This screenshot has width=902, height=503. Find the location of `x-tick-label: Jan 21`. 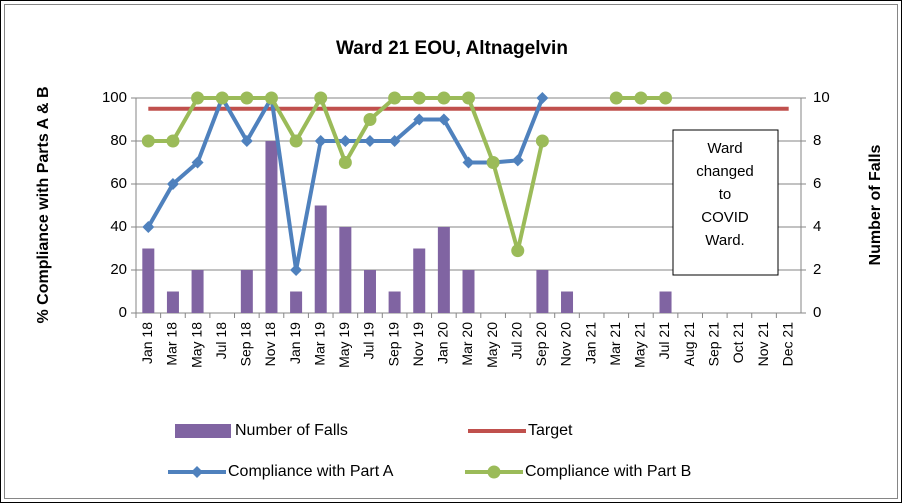

x-tick-label: Jan 21 is located at coordinates (590, 343).